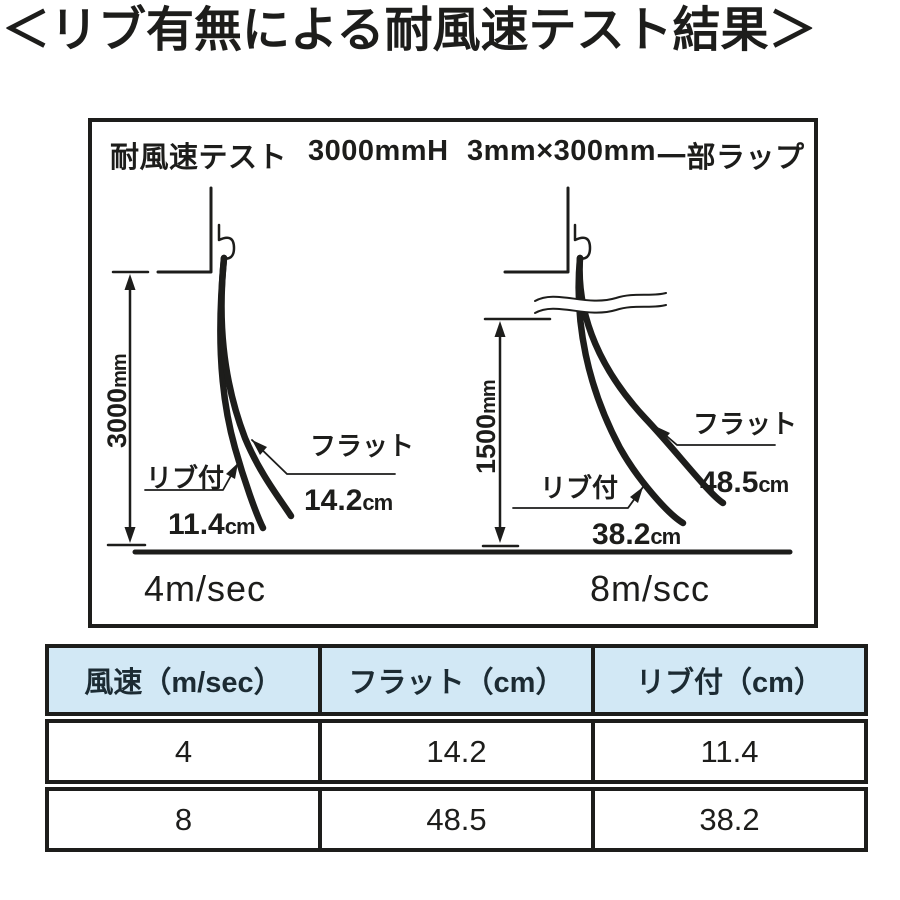 The height and width of the screenshot is (900, 900). Describe the element at coordinates (117, 417) in the screenshot. I see `left-dimension-value: 3000` at that location.